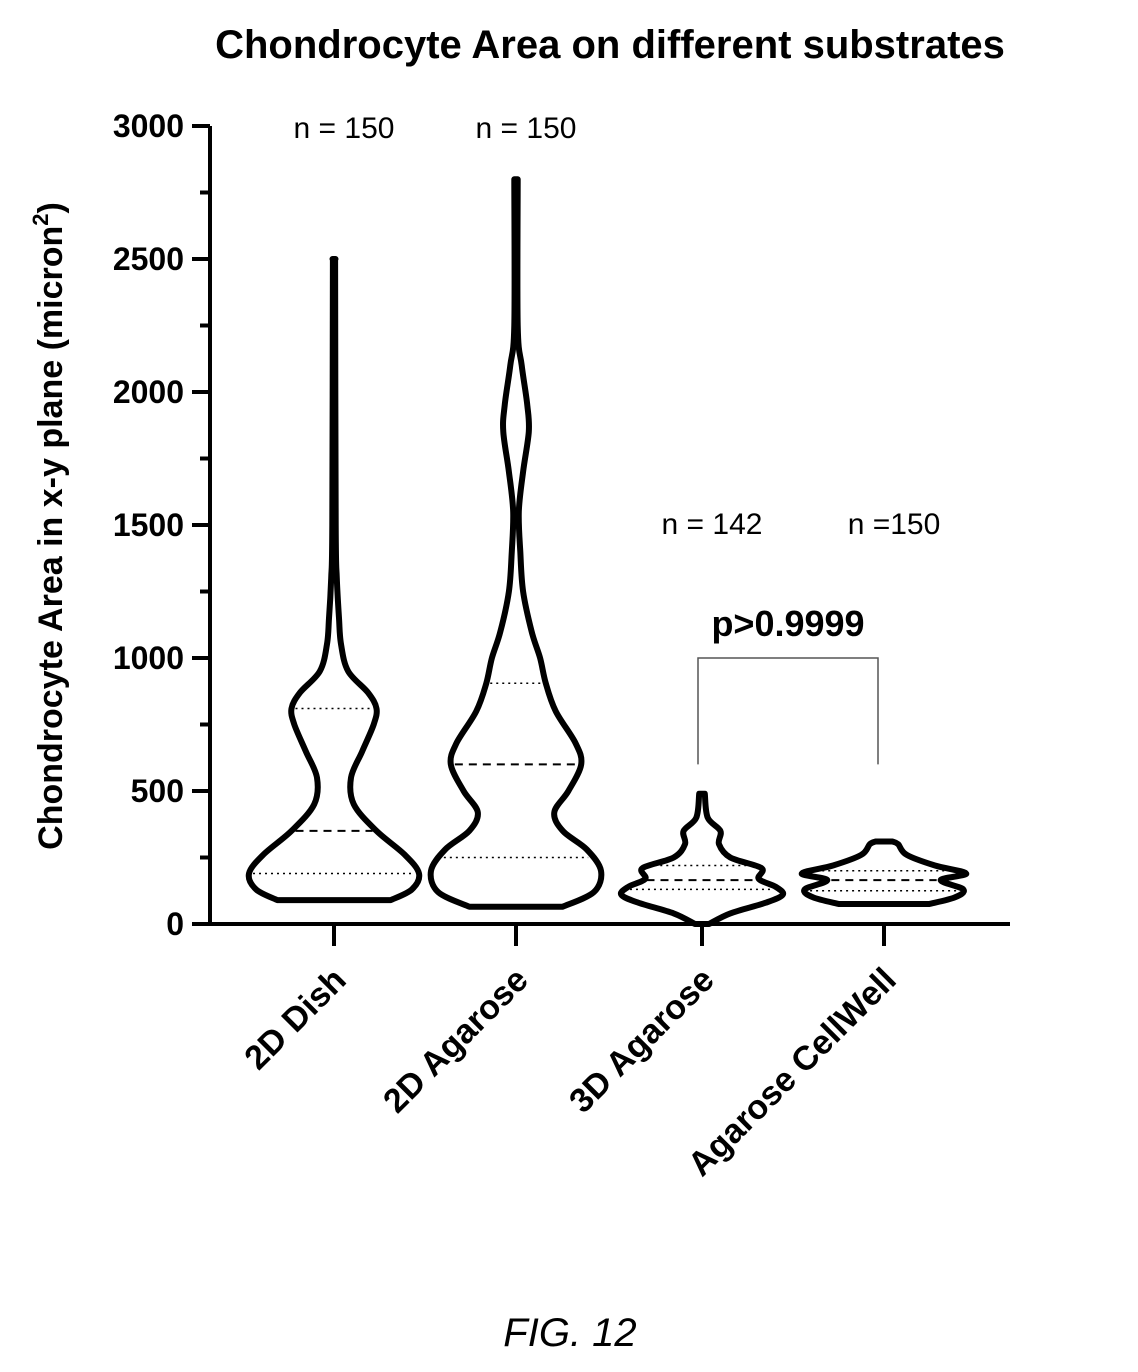 The image size is (1138, 1372). I want to click on violin-3d-agarose, so click(702, 858).